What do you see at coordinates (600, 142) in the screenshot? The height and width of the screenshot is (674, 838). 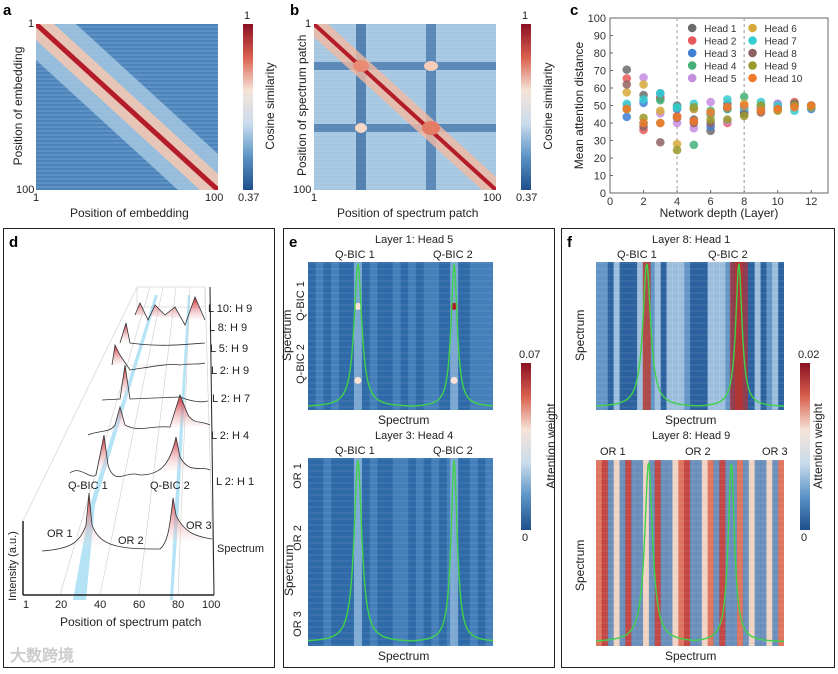 I see `y-tick-label: 30` at bounding box center [600, 142].